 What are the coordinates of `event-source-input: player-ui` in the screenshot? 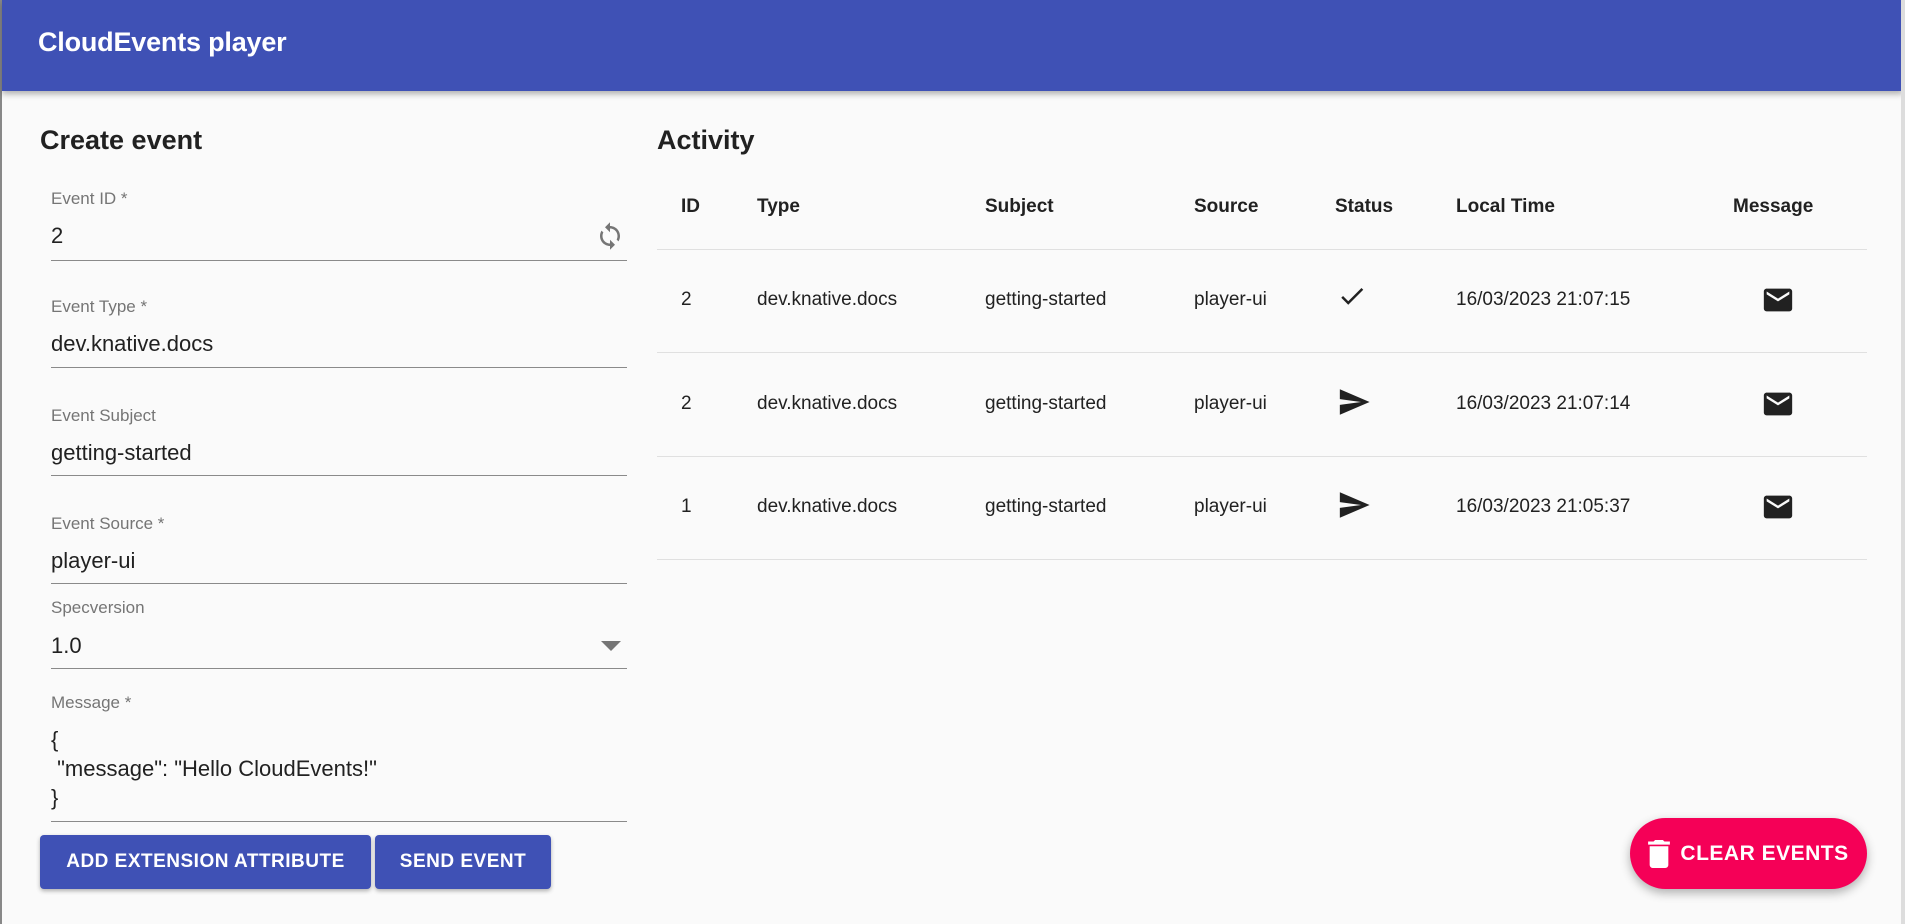 It's located at (93, 560).